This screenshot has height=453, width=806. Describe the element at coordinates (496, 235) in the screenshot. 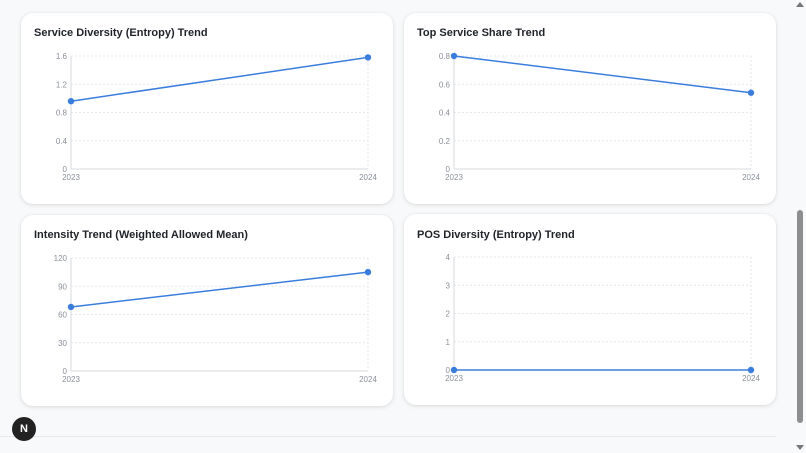

I see `chart-title: POS Diversity (Entropy) Trend` at that location.